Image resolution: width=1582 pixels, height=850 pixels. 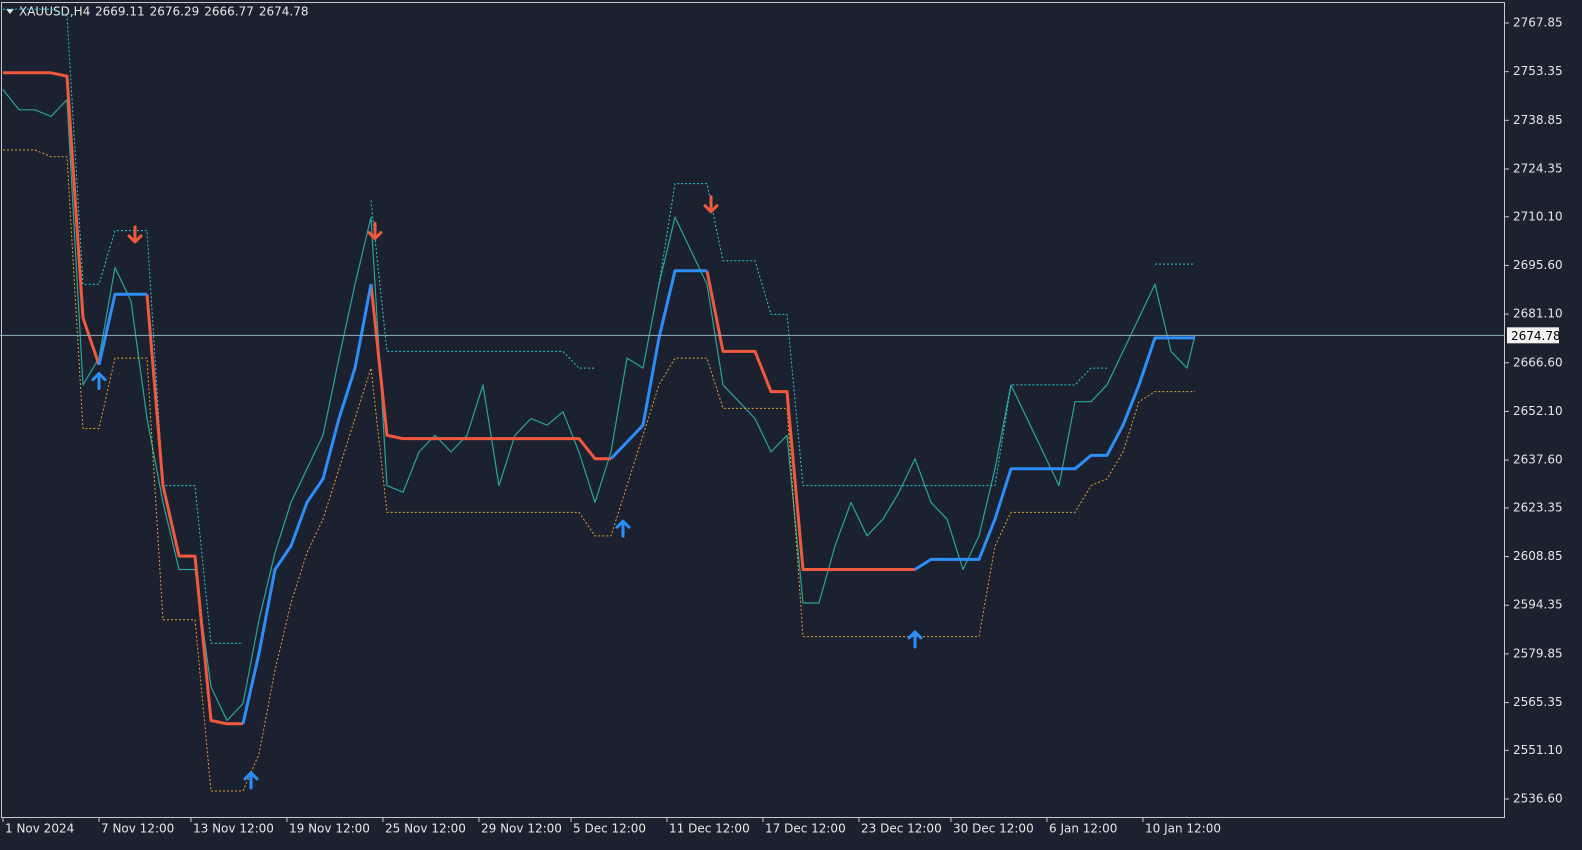 I want to click on price-tag-label: 2674.78, so click(x=1536, y=336).